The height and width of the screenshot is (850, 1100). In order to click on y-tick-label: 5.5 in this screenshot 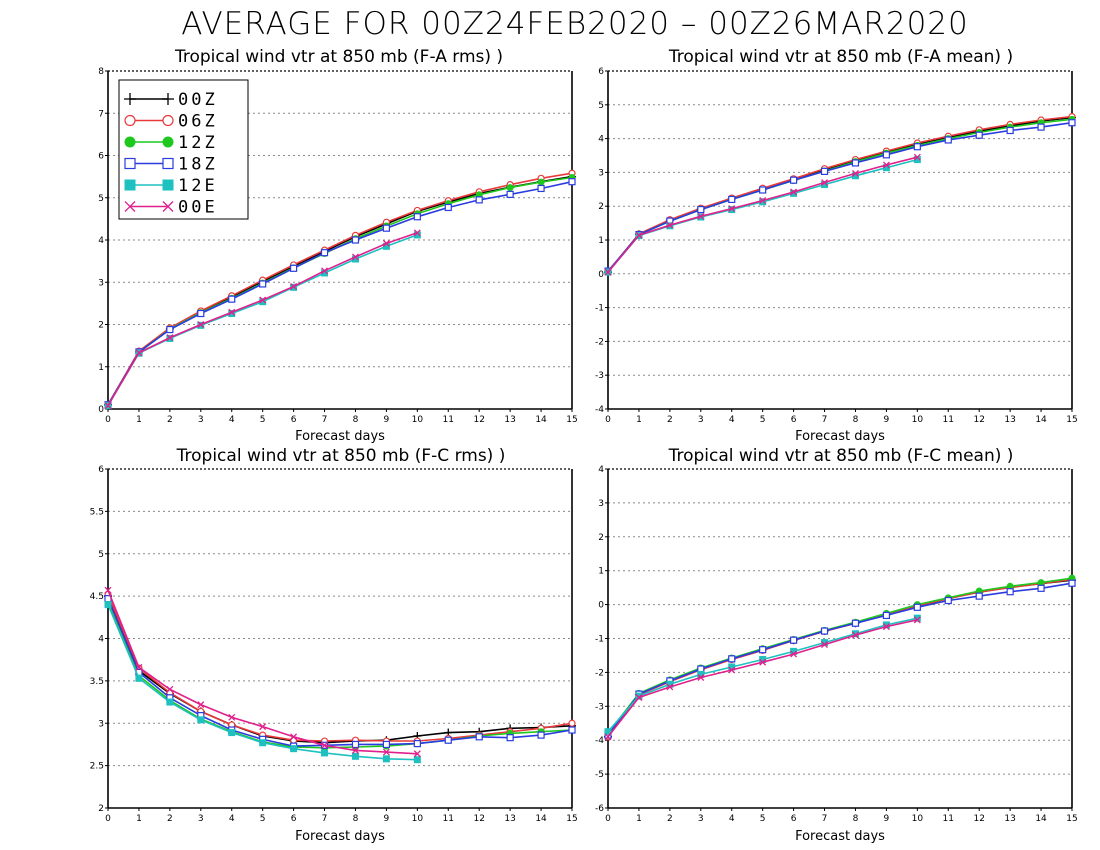, I will do `click(97, 512)`.